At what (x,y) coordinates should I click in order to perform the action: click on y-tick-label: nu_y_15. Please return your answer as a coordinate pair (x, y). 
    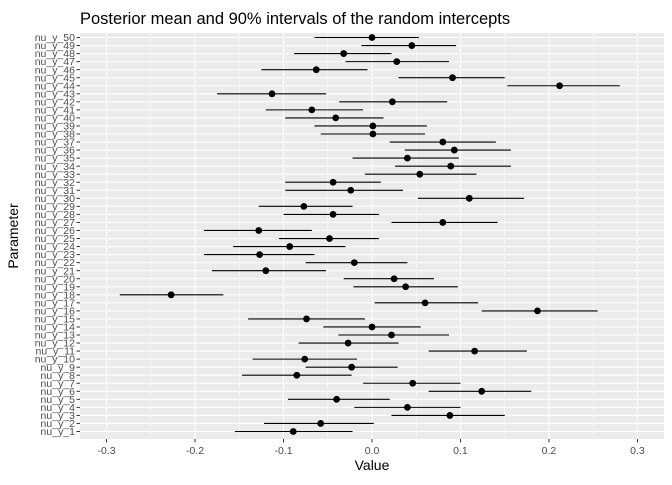
    Looking at the image, I should click on (55, 320).